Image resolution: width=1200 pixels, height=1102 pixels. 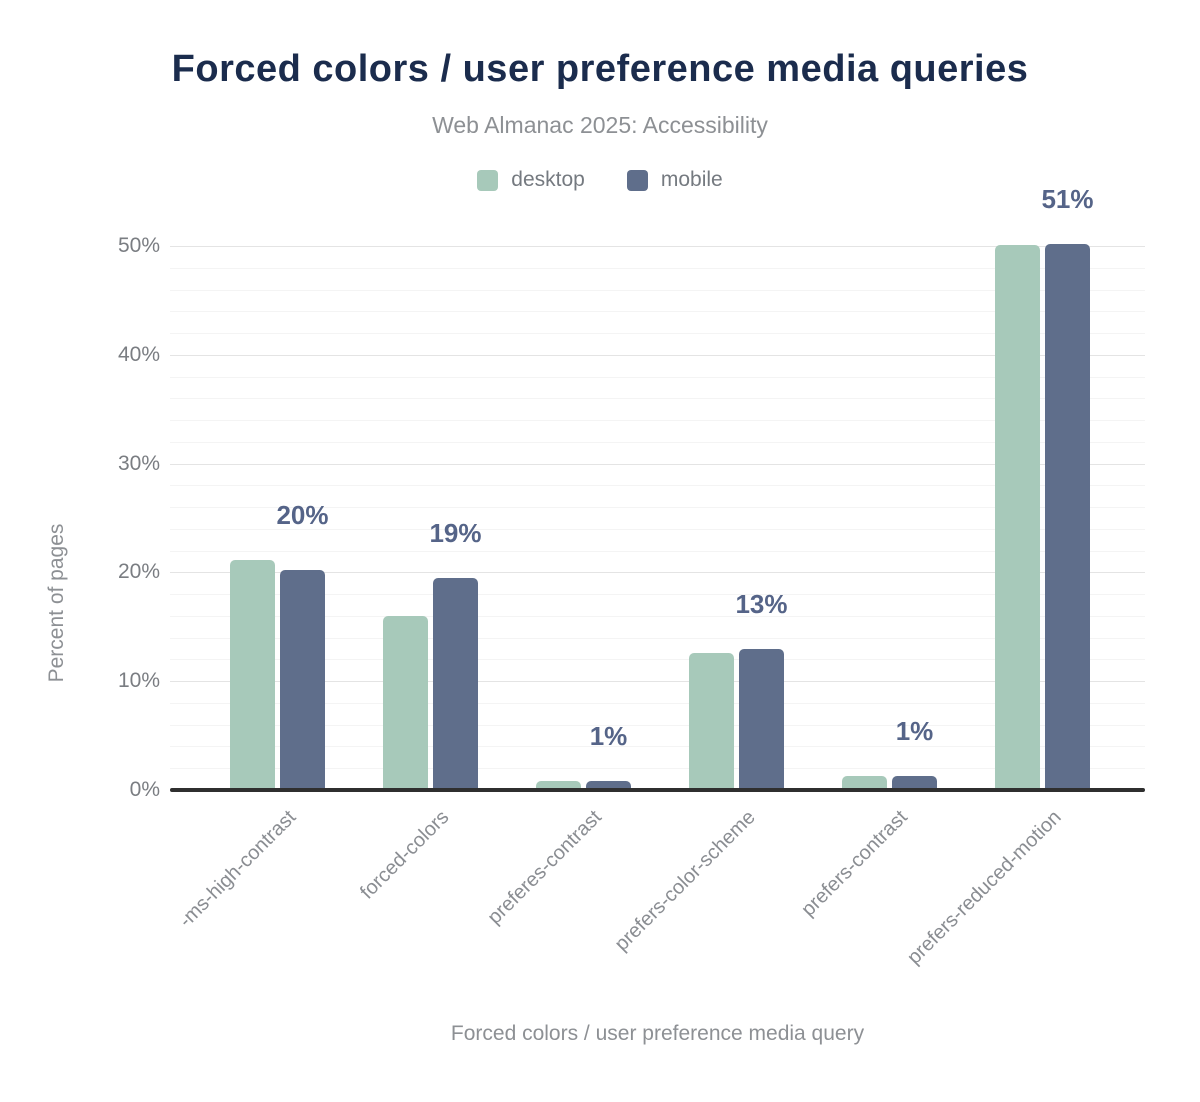 What do you see at coordinates (138, 572) in the screenshot?
I see `y-tick-label: 20%` at bounding box center [138, 572].